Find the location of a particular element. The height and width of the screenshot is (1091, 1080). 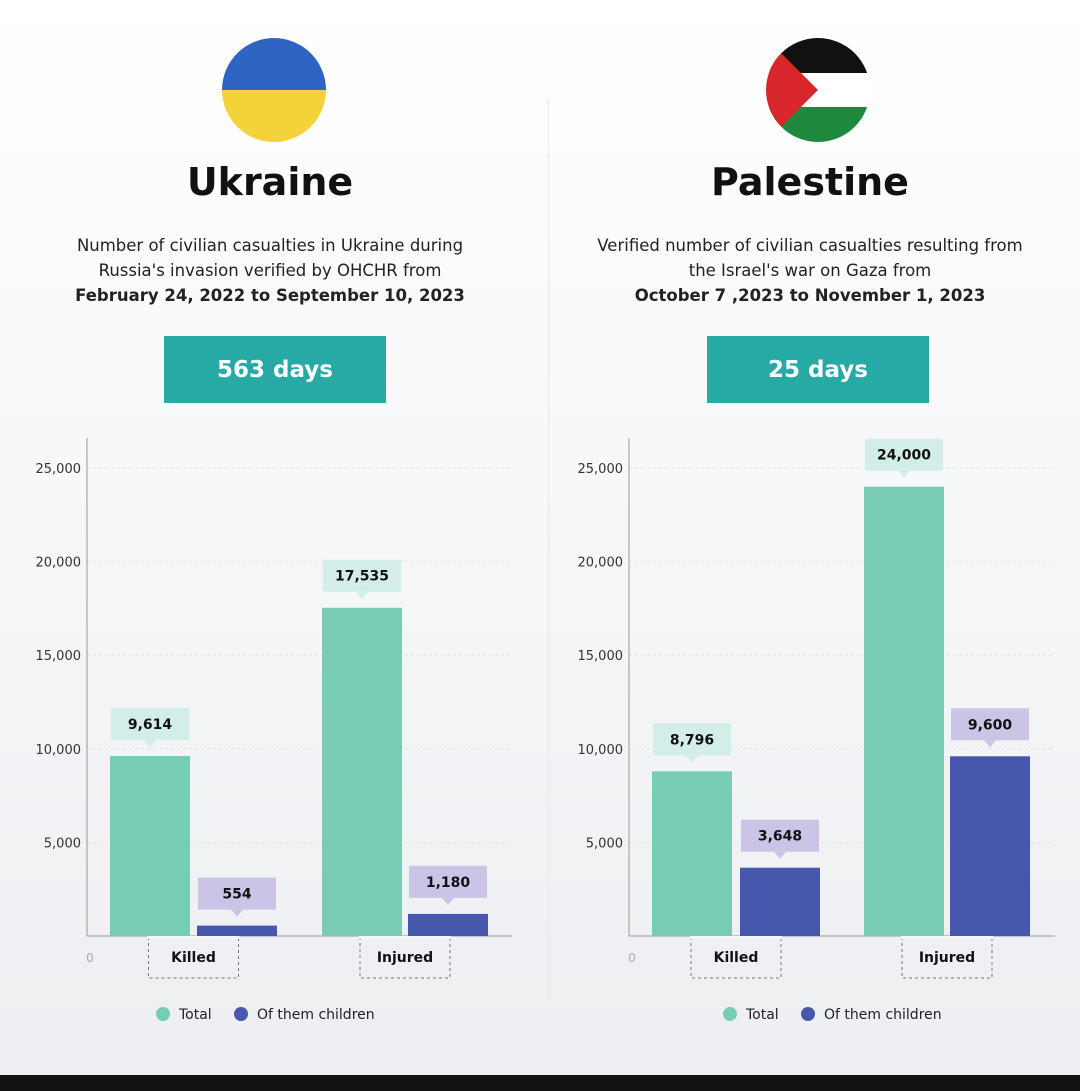

data-label: 24,000 is located at coordinates (904, 456).